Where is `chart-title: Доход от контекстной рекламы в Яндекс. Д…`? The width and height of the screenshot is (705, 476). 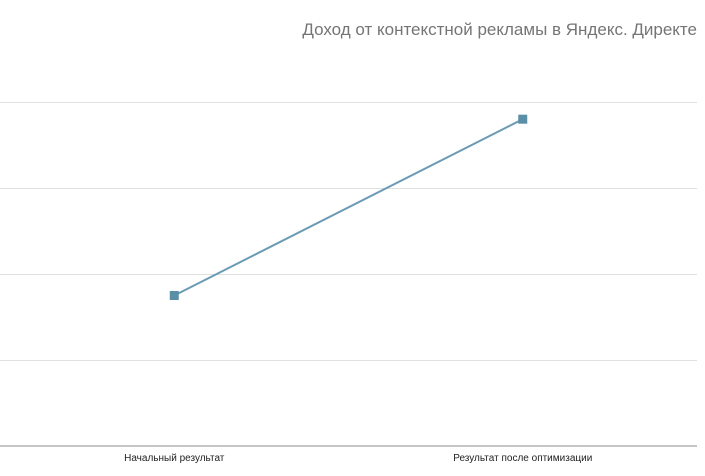
chart-title: Доход от контекстной рекламы в Яндекс. Д… is located at coordinates (499, 29).